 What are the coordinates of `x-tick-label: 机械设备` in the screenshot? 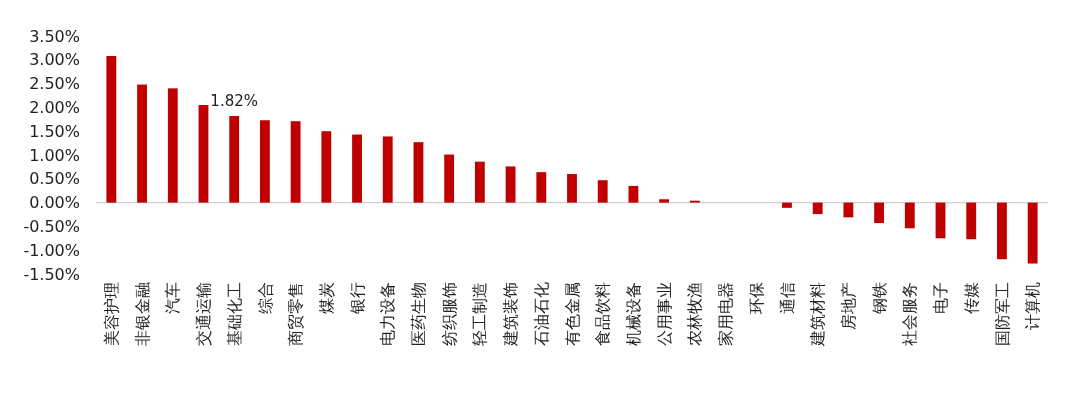 It's located at (634, 314).